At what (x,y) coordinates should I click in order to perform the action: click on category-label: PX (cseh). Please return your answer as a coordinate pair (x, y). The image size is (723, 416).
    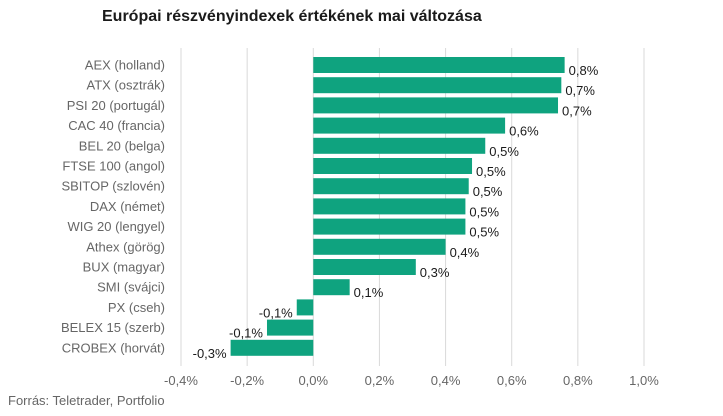
    Looking at the image, I should click on (136, 307).